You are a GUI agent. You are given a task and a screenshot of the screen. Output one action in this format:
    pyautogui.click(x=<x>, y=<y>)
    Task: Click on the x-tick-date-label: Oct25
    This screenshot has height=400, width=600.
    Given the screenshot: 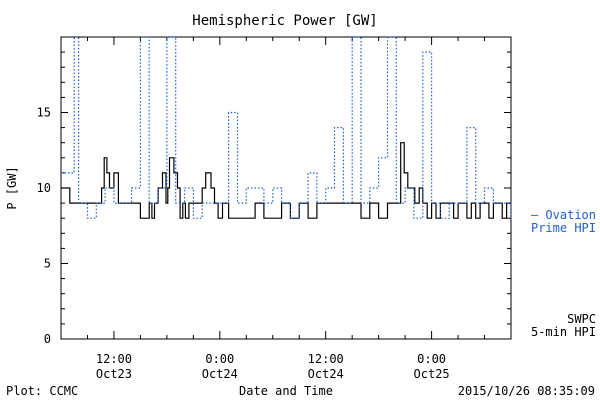 What is the action you would take?
    pyautogui.click(x=432, y=374)
    